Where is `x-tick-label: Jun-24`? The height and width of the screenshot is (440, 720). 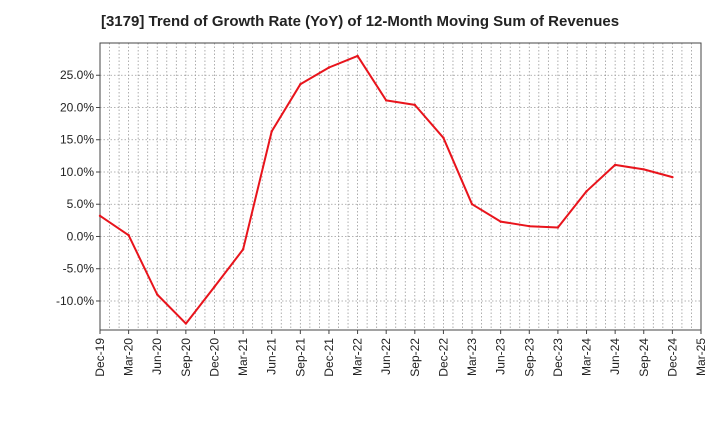
x-tick-label: Jun-24 is located at coordinates (615, 356).